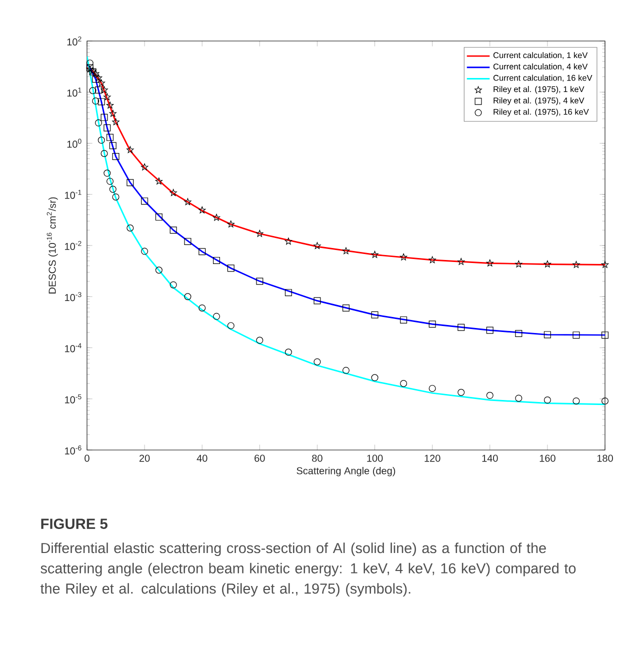 Image resolution: width=618 pixels, height=661 pixels. Describe the element at coordinates (74, 92) in the screenshot. I see `y-tick-label: 10$^{1}$` at that location.